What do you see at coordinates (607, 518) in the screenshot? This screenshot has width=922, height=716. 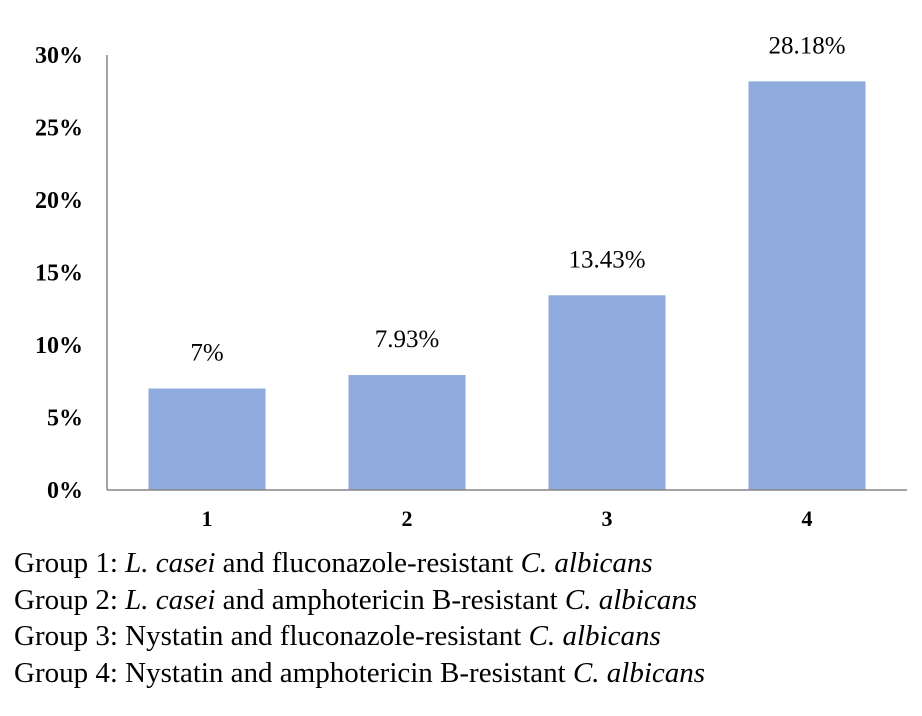 I see `x-tick-label: 3` at bounding box center [607, 518].